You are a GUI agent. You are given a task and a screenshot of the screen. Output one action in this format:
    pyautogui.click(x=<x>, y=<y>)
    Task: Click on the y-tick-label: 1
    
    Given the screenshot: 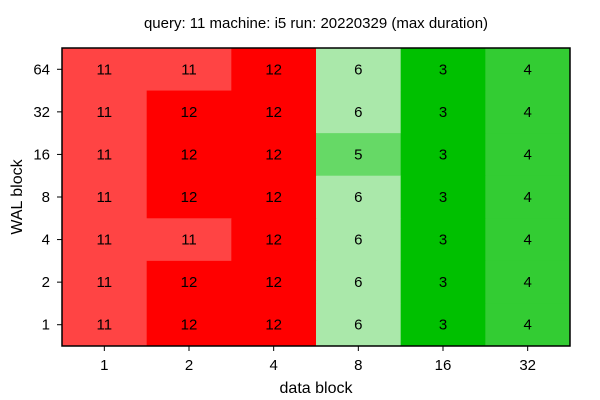 What is the action you would take?
    pyautogui.click(x=46, y=325)
    